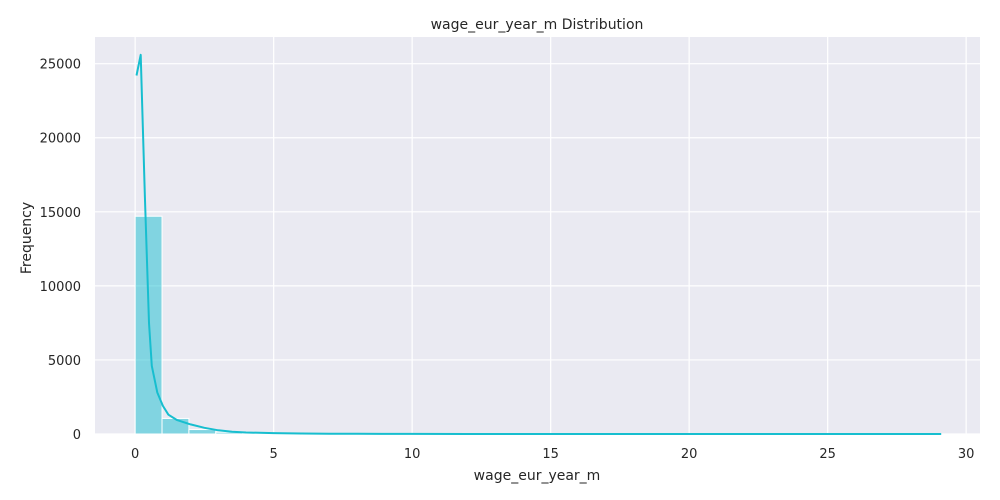  What do you see at coordinates (60, 65) in the screenshot?
I see `y-tick-label: 25000` at bounding box center [60, 65].